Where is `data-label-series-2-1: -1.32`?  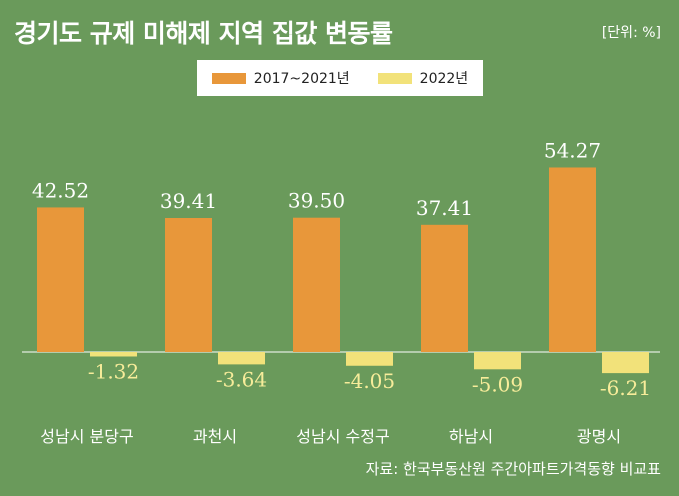 data-label-series-2-1: -1.32 is located at coordinates (113, 371).